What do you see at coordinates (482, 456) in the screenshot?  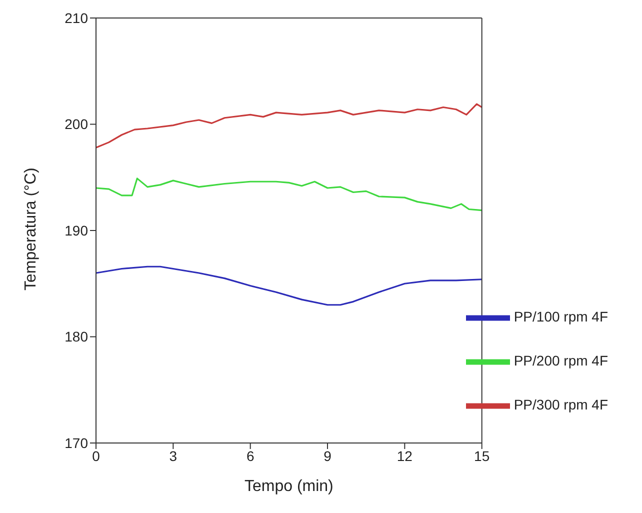 I see `x-tick-label: 15` at bounding box center [482, 456].